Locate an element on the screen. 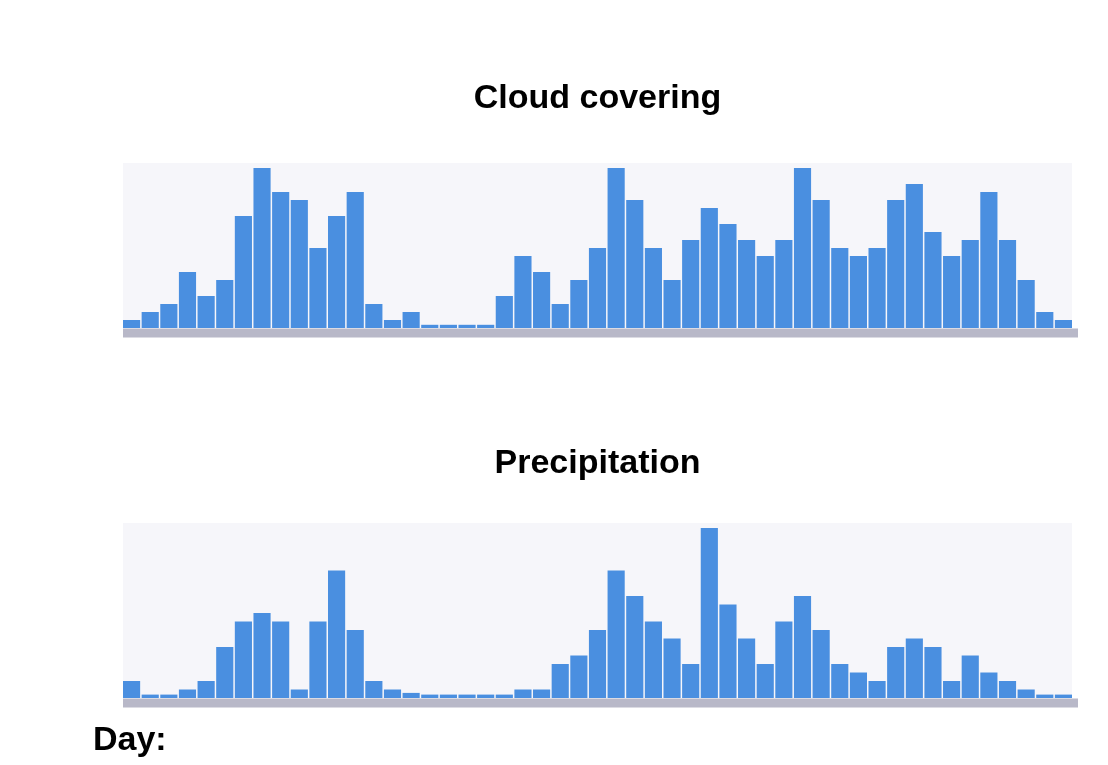 The image size is (1108, 765). chart-title: Cloud covering is located at coordinates (597, 96).